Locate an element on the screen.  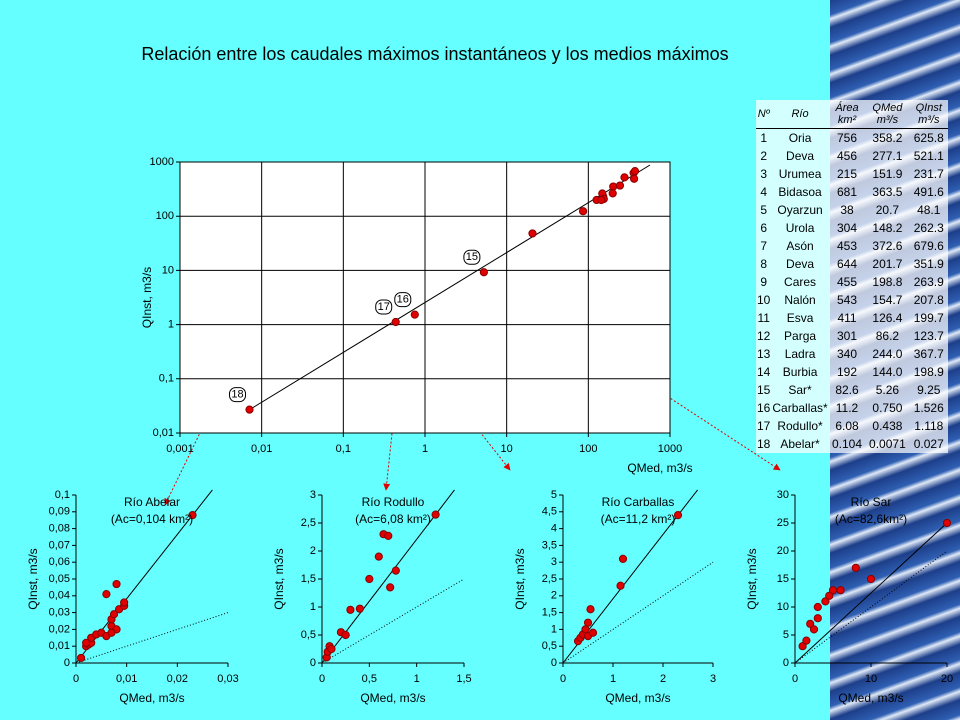
point-label-box is located at coordinates (403, 300).